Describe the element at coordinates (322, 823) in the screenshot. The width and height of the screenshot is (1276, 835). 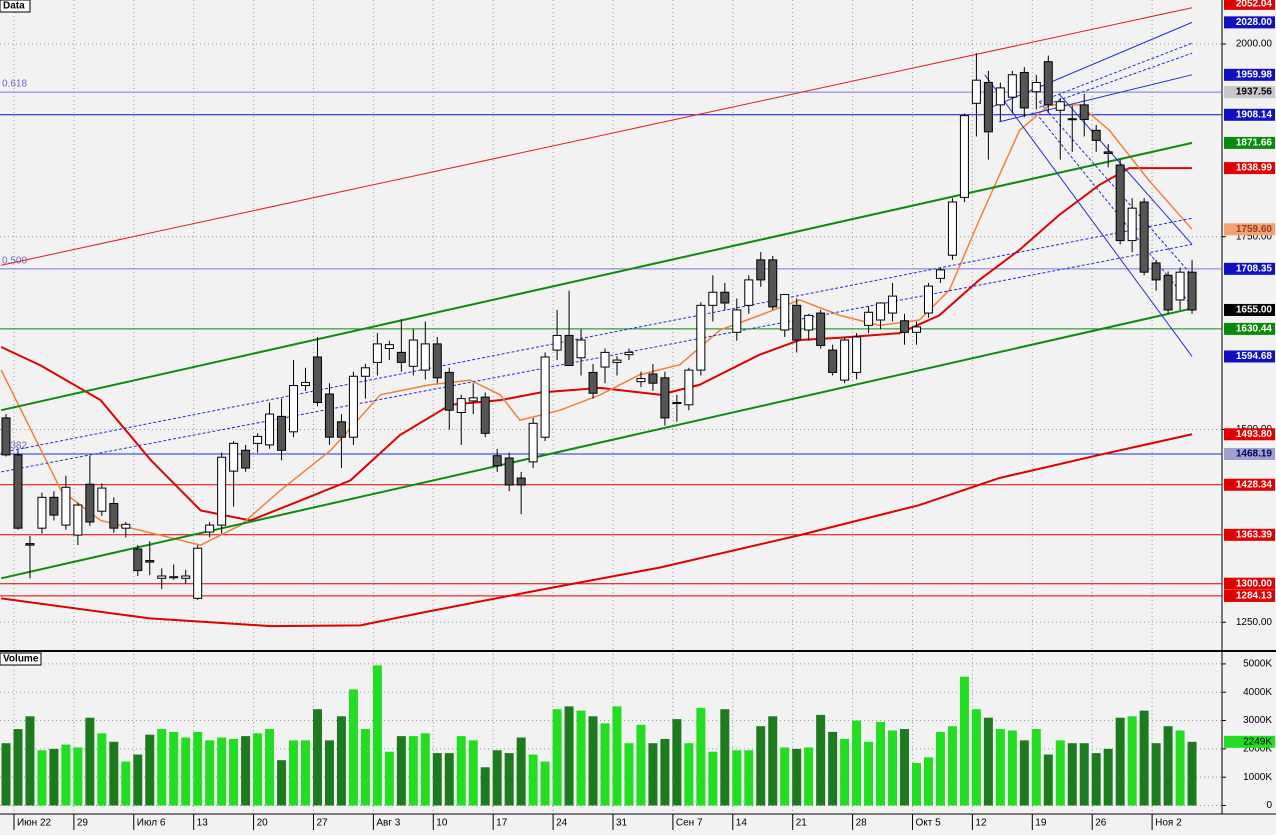
I see `x-tick-label: 27` at that location.